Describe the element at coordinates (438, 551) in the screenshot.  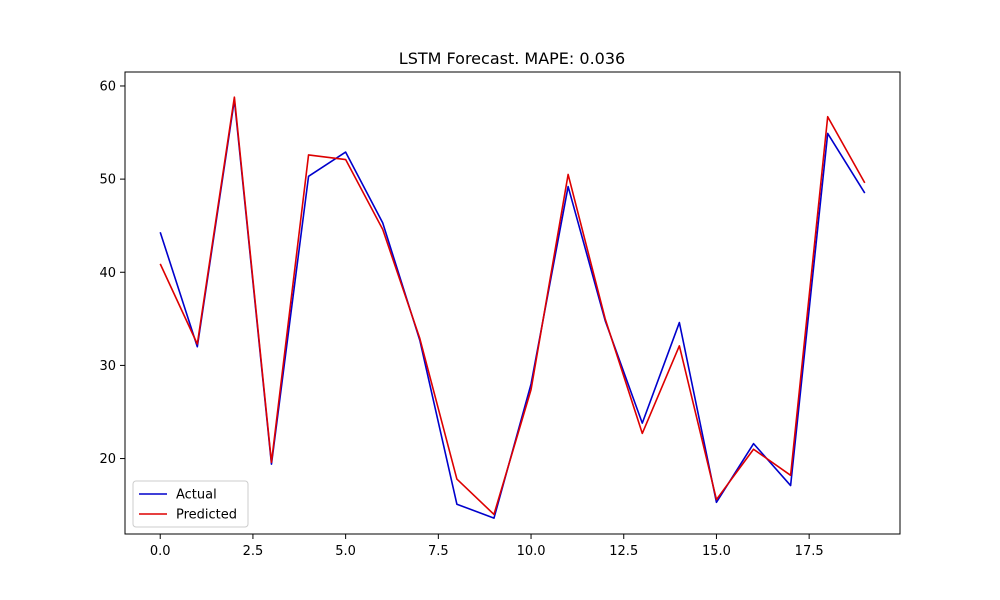
I see `x-tick-label: 7.5` at that location.